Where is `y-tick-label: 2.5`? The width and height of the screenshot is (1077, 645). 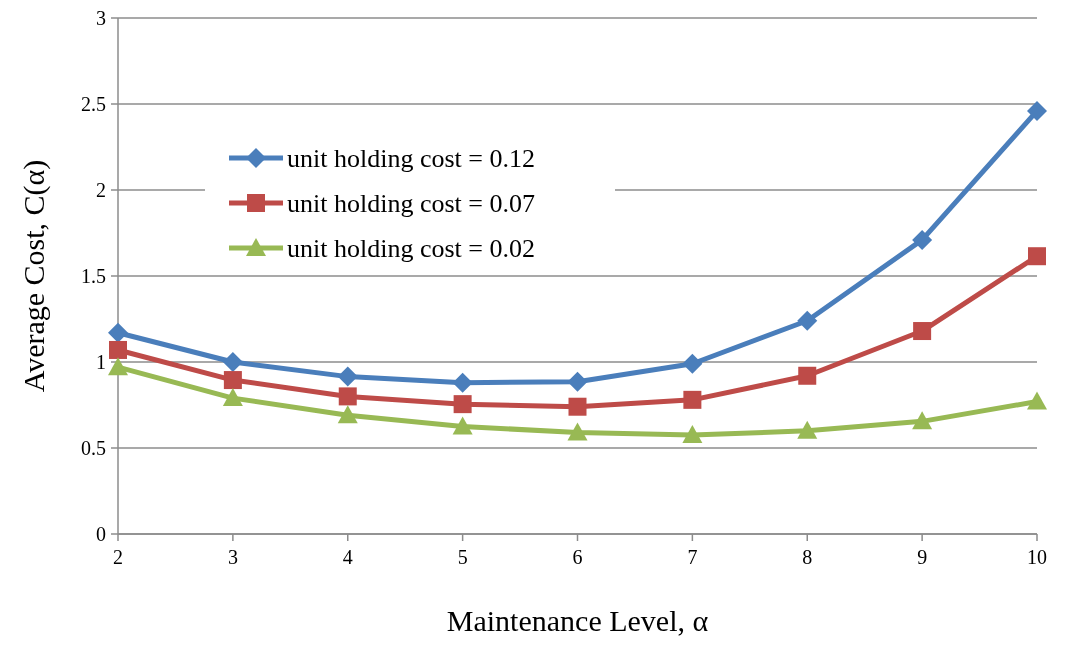 y-tick-label: 2.5 is located at coordinates (93, 104).